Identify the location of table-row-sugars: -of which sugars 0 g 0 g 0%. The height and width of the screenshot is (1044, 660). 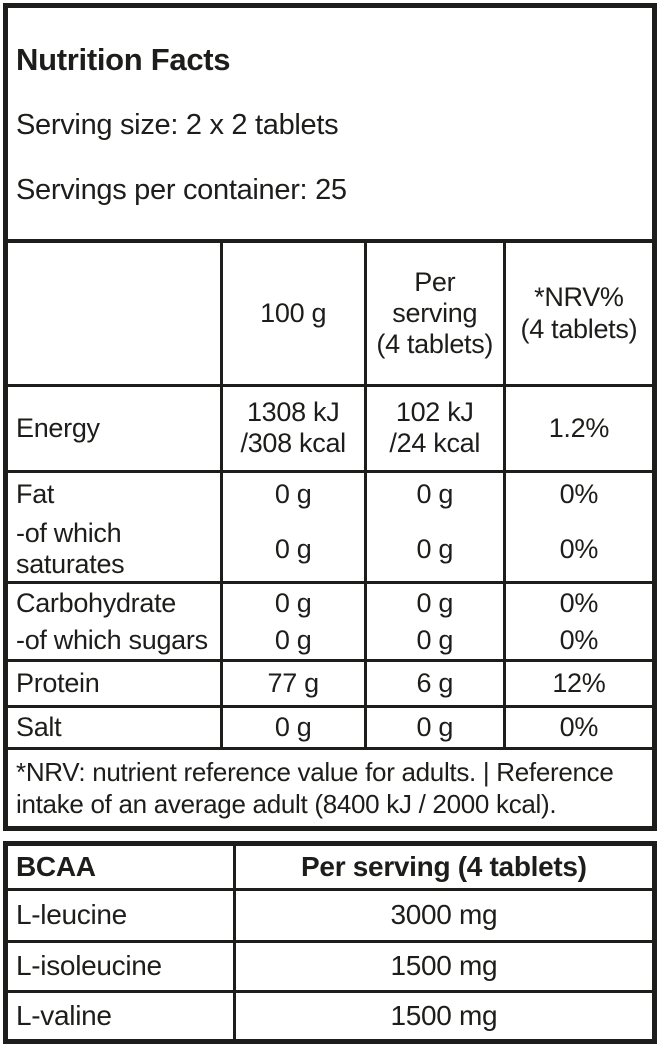
(330, 642).